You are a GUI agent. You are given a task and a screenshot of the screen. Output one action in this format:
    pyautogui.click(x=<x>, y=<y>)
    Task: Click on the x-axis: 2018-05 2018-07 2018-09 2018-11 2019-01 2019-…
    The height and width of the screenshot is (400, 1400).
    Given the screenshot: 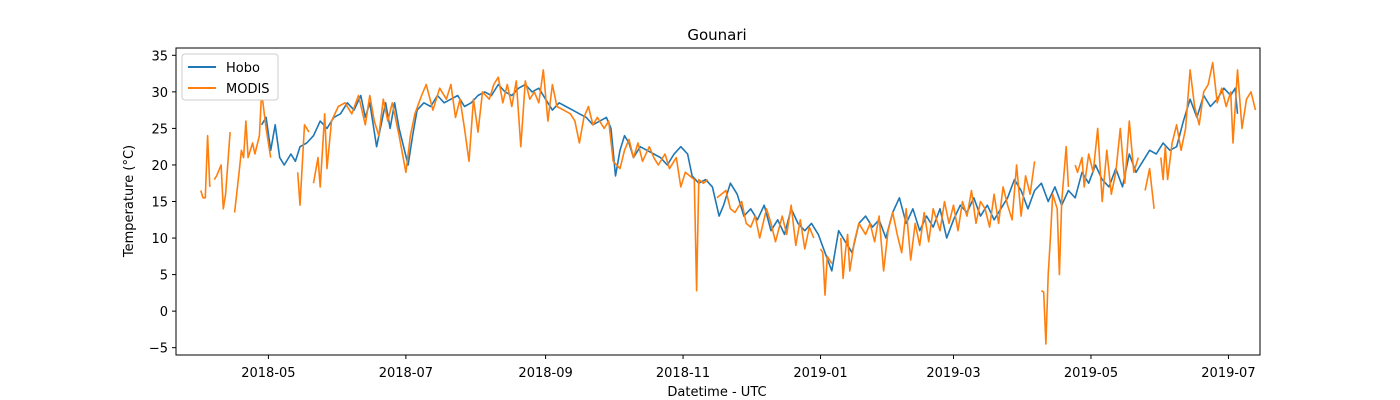 What is the action you would take?
    pyautogui.click(x=748, y=368)
    